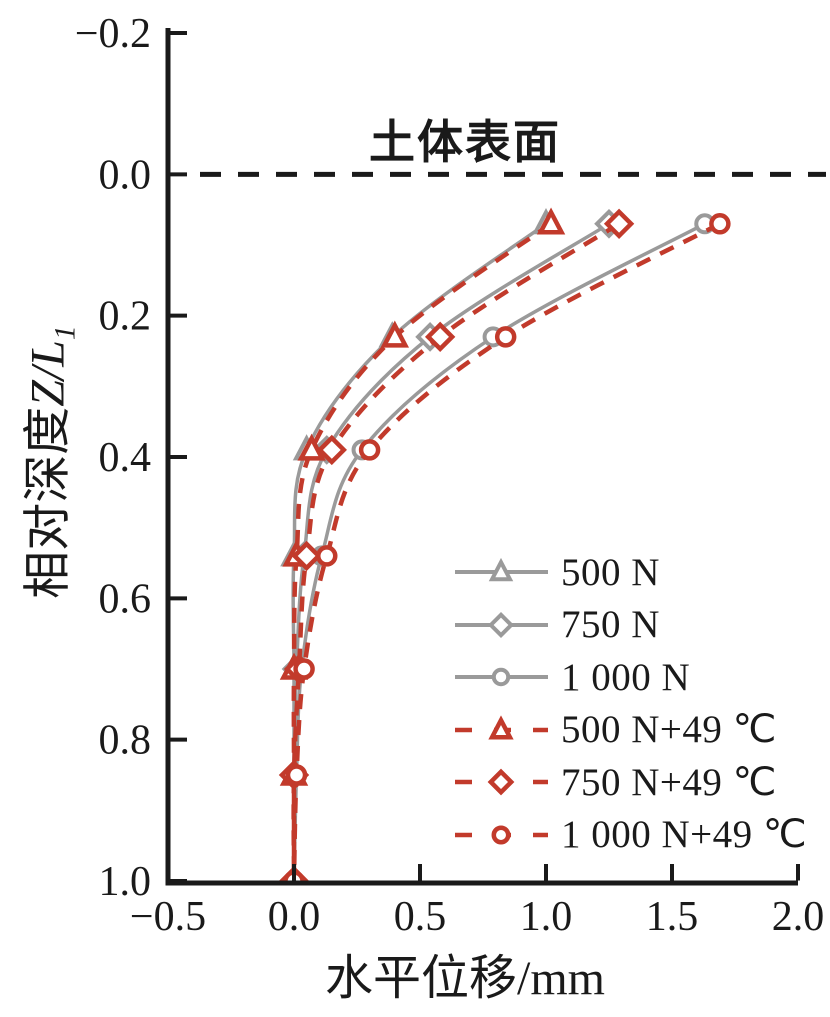 The height and width of the screenshot is (1017, 830). I want to click on legend-item-1-000-n-49: 1 000 N+49 ℃, so click(629, 835).